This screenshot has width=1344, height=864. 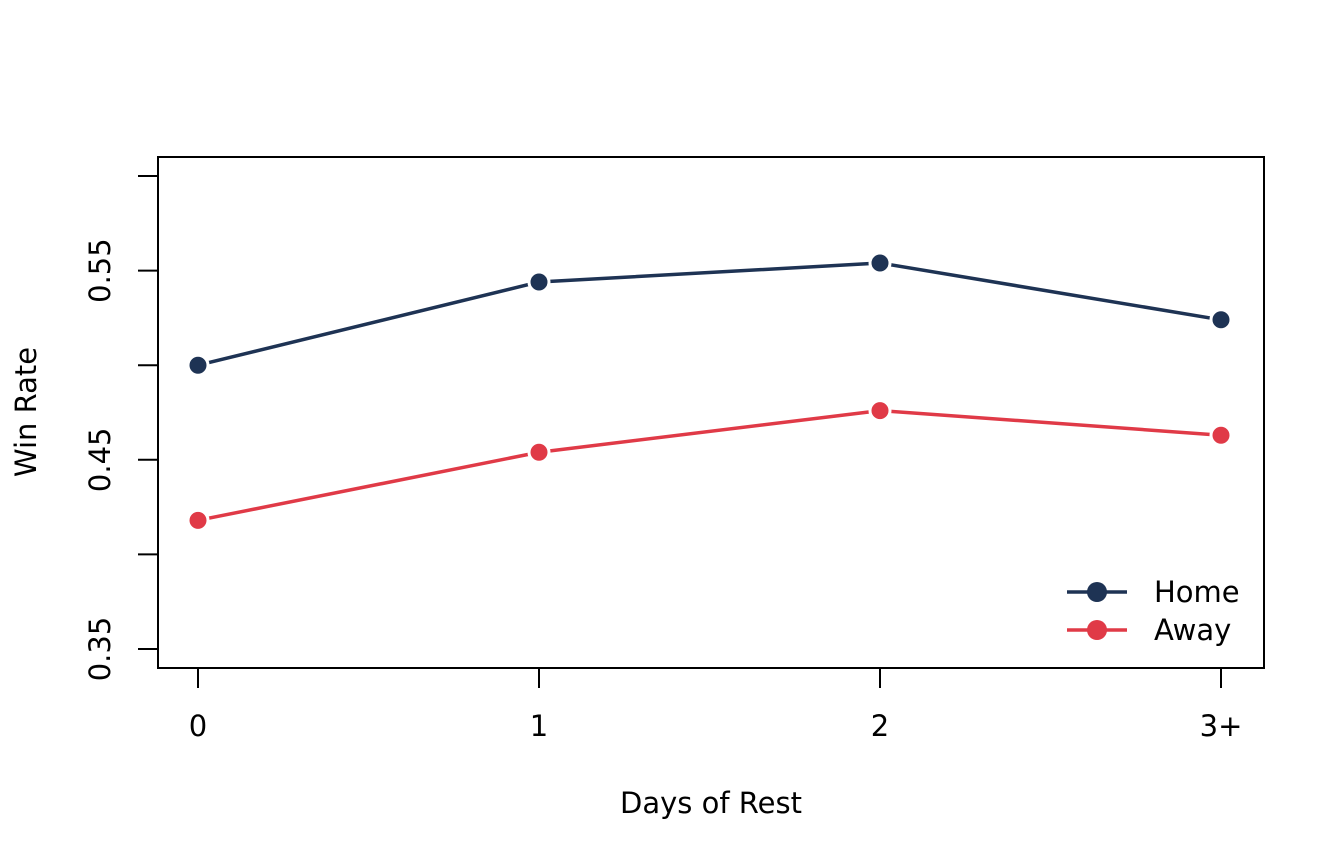 I want to click on legend-item-away: Away, so click(x=1149, y=630).